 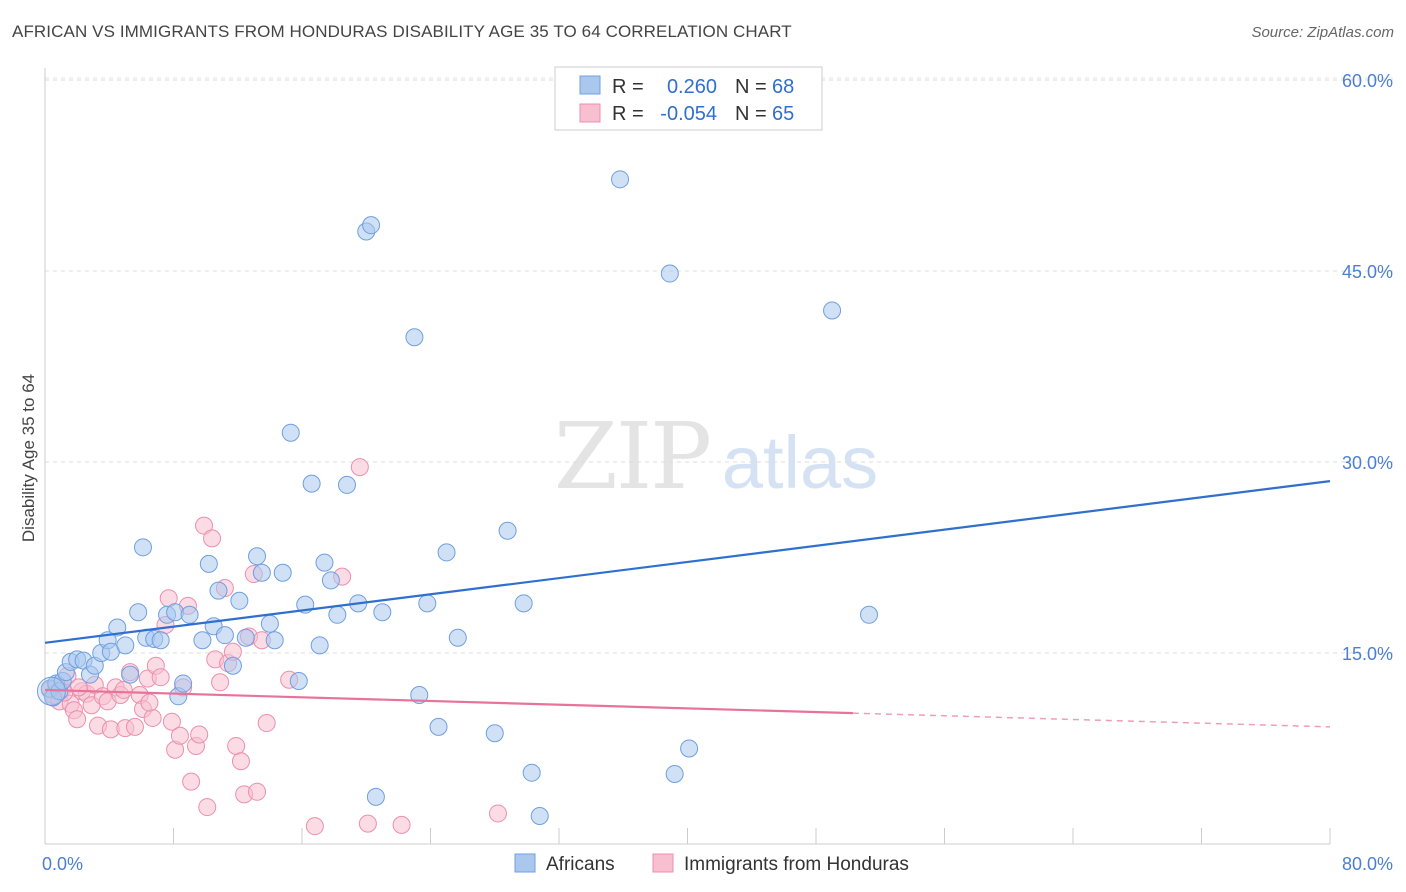 I want to click on series-legend: Africans Immigrants from Honduras, so click(x=711, y=864).